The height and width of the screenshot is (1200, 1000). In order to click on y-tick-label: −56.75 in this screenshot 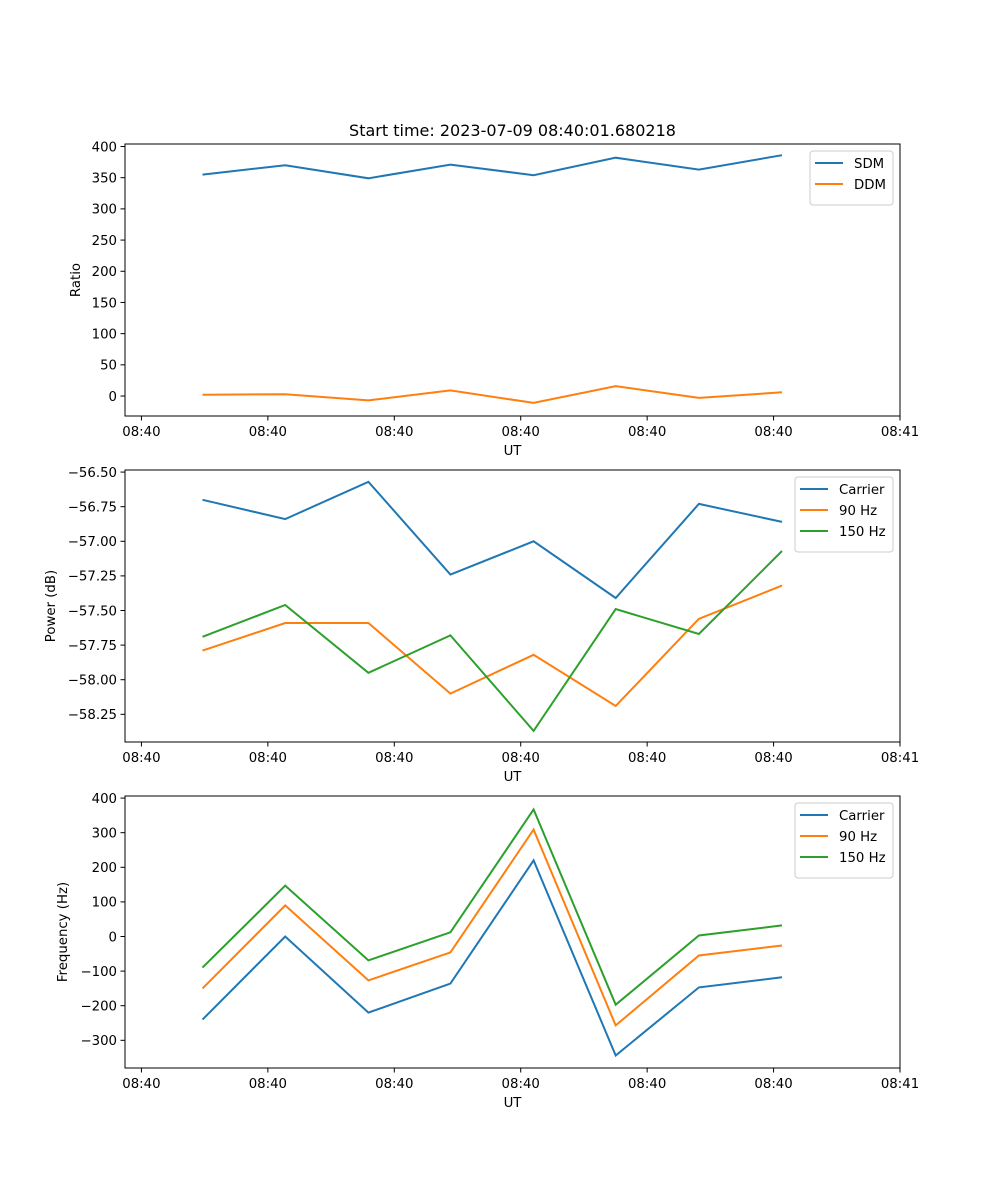, I will do `click(92, 507)`.